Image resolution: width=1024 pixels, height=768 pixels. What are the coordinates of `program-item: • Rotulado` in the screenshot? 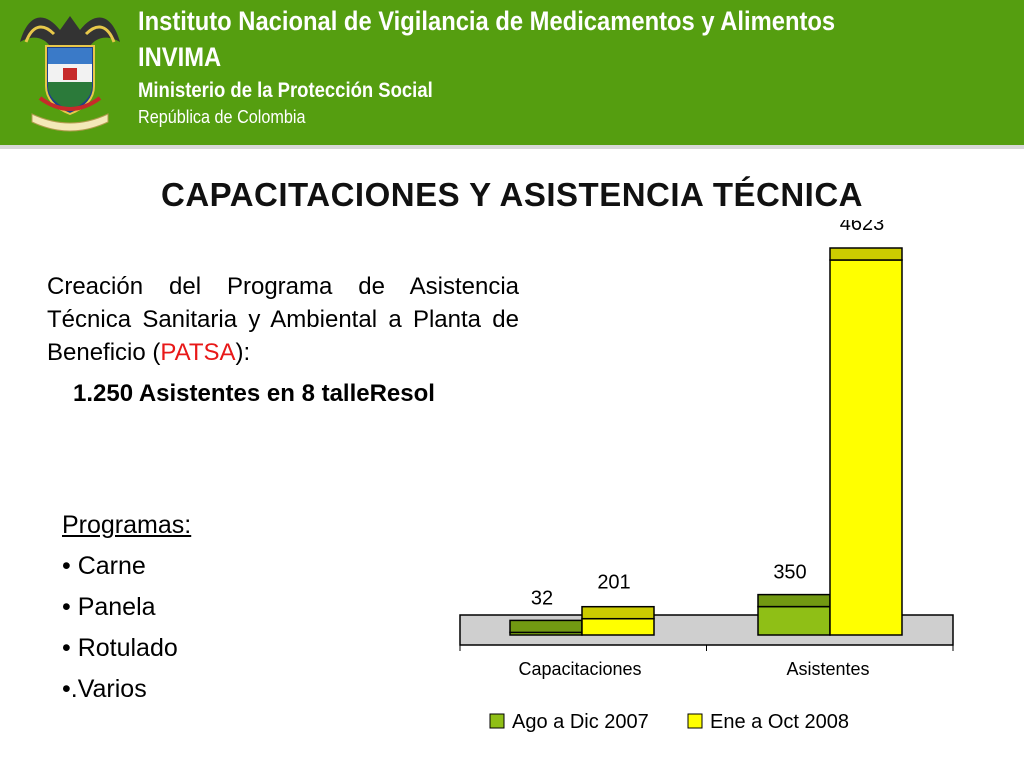 It's located at (120, 648).